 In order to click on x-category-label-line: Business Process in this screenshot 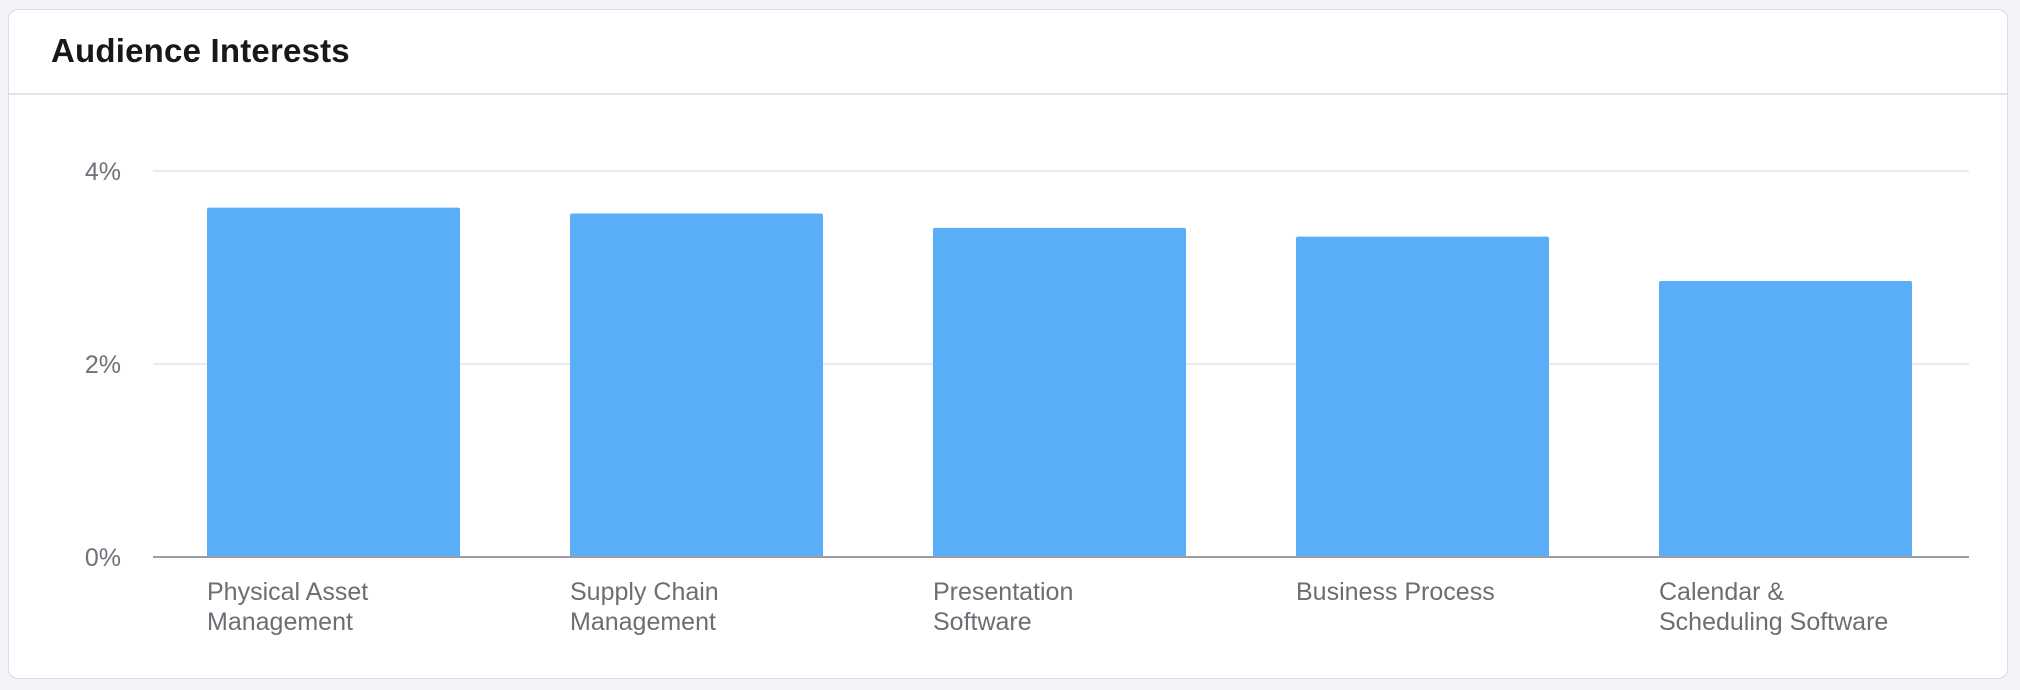, I will do `click(1395, 592)`.